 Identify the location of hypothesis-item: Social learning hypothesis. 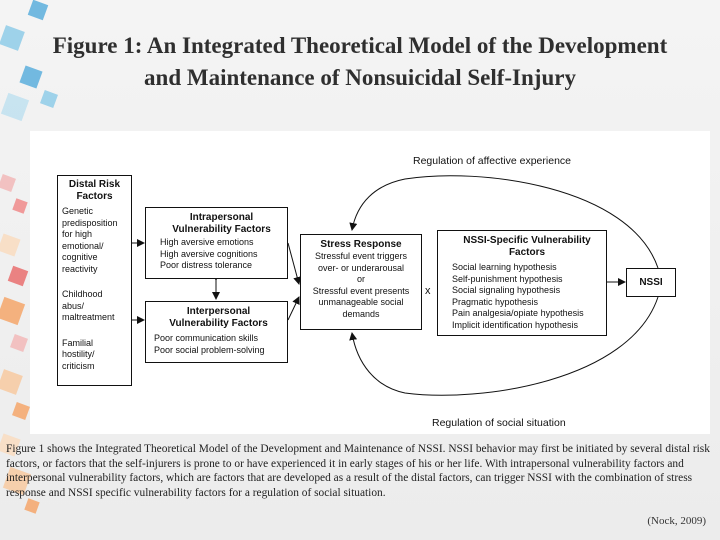
(504, 267).